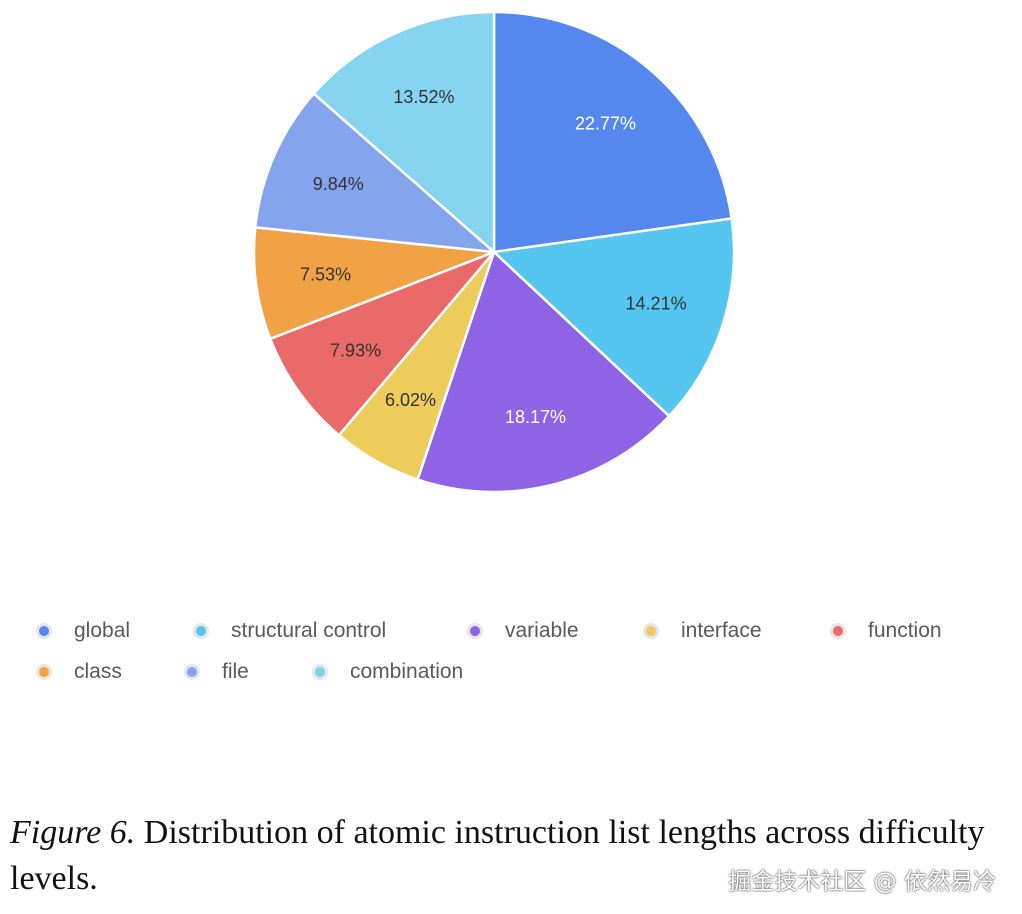 The height and width of the screenshot is (914, 1022). Describe the element at coordinates (73, 832) in the screenshot. I see `caption-figure-label: Figure 6.` at that location.